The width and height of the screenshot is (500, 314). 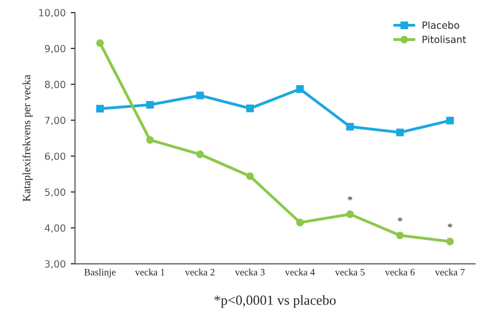 I want to click on y-axis-title: Kataplexifrekvens per vecka, so click(x=27, y=138).